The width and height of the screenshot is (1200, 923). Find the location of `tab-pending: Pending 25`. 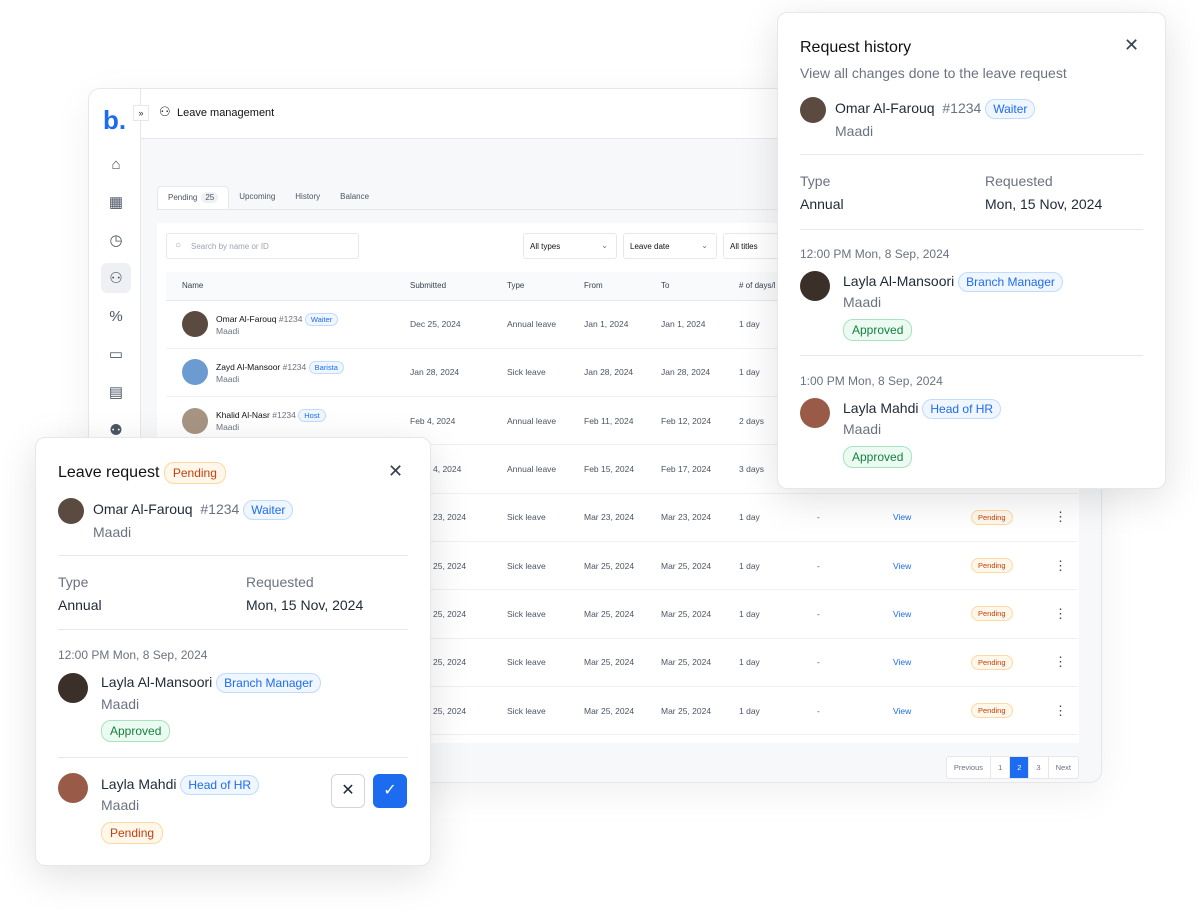

tab-pending: Pending 25 is located at coordinates (193, 197).